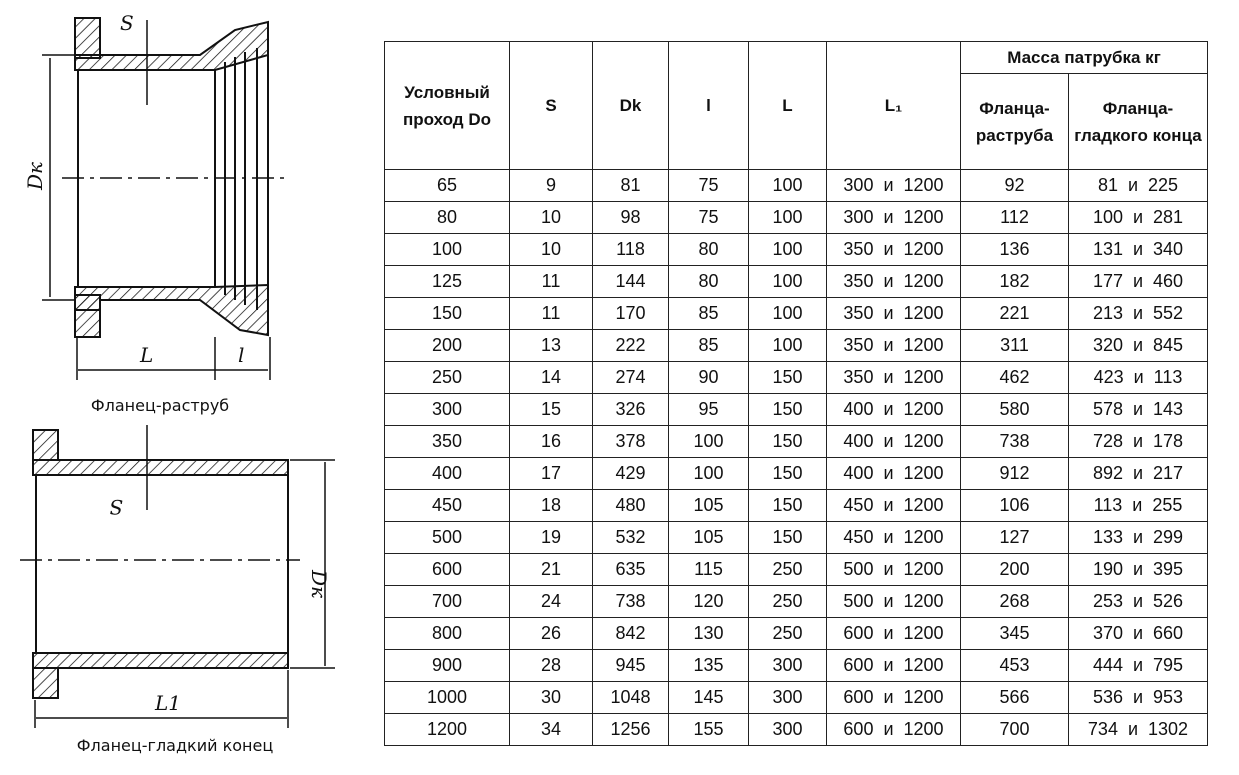  I want to click on table-cell: 144, so click(630, 281).